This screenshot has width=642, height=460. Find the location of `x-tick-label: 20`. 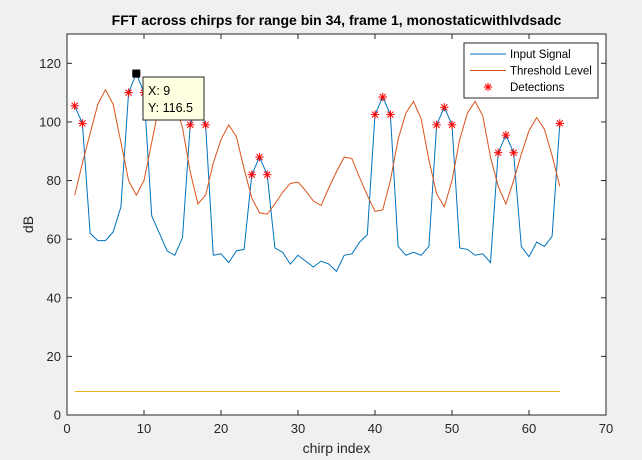

x-tick-label: 20 is located at coordinates (221, 428).